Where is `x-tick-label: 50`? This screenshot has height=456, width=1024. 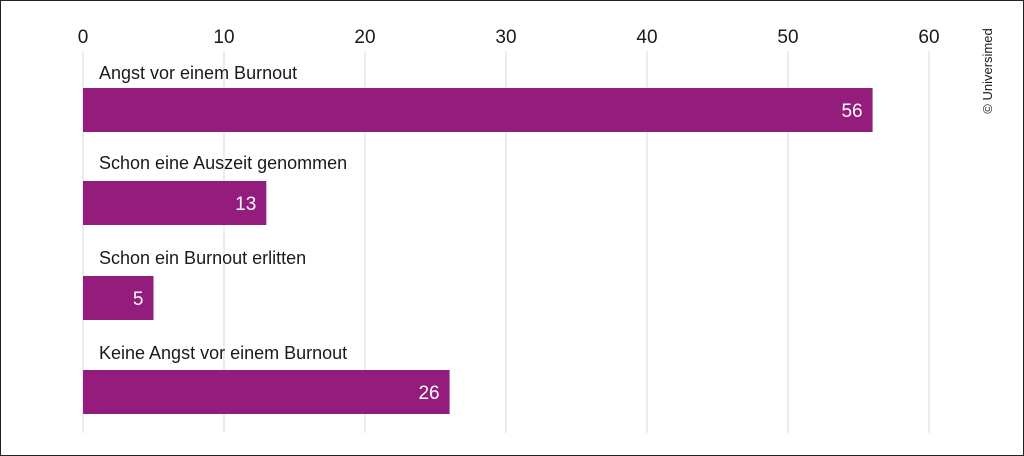 x-tick-label: 50 is located at coordinates (787, 37).